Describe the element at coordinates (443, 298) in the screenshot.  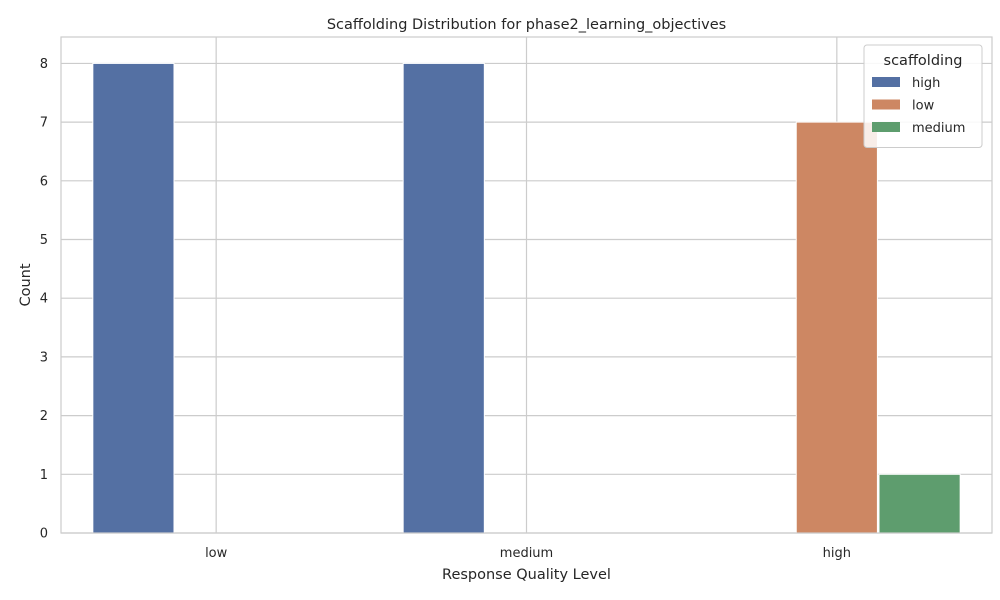
I see `bar-high-medium` at that location.